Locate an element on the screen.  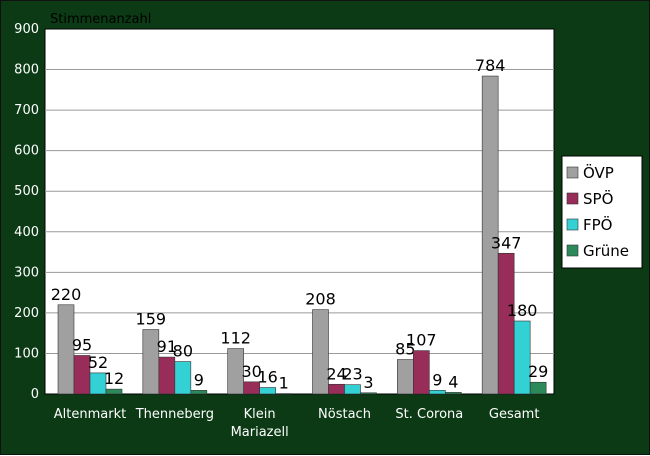
data-label: 1 is located at coordinates (284, 383).